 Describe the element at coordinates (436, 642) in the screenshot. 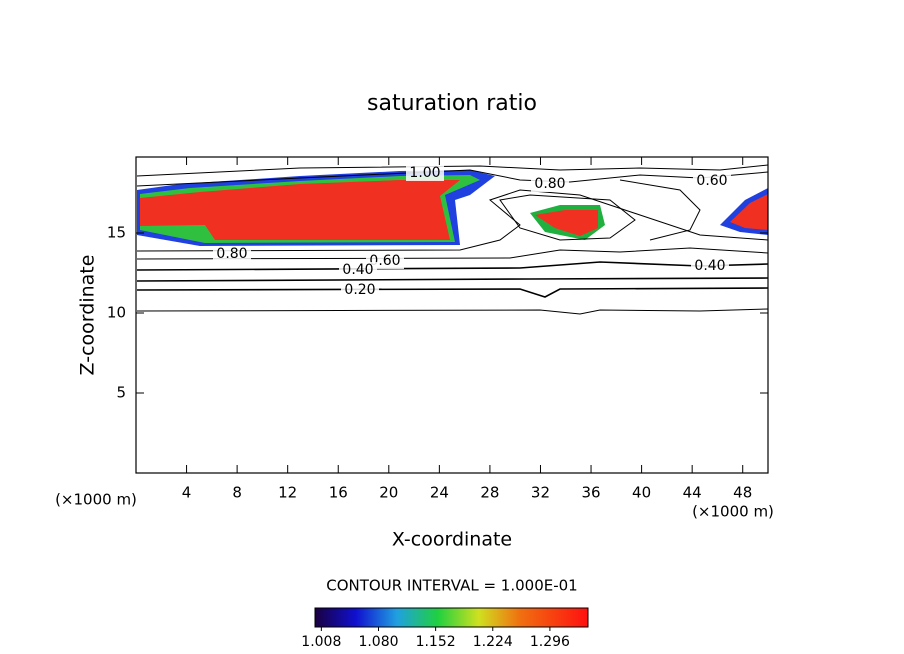

I see `colorbar-tick-label: 1.152` at that location.